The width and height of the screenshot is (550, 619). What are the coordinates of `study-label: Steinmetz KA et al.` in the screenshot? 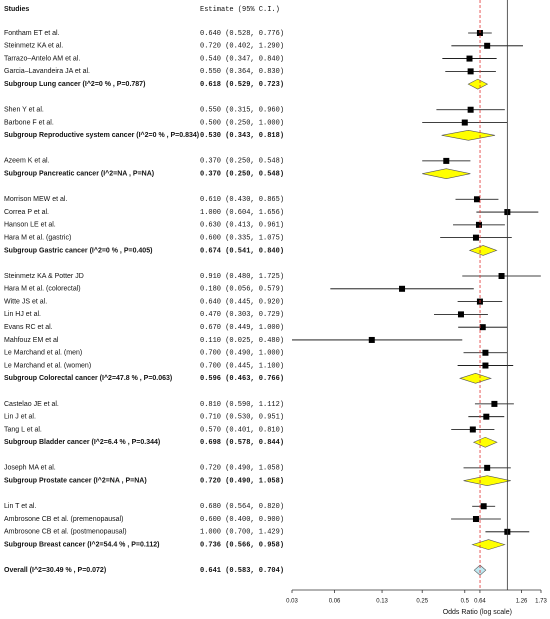 It's located at (33, 46).